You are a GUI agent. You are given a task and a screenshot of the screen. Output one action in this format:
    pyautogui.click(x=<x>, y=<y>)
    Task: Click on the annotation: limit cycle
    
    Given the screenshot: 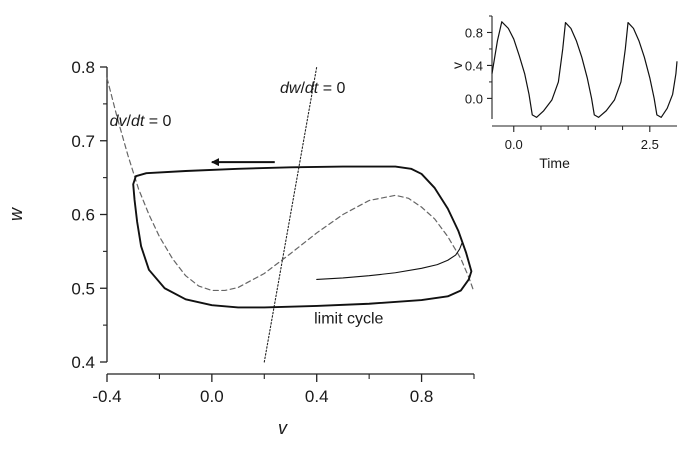 What is the action you would take?
    pyautogui.click(x=348, y=319)
    